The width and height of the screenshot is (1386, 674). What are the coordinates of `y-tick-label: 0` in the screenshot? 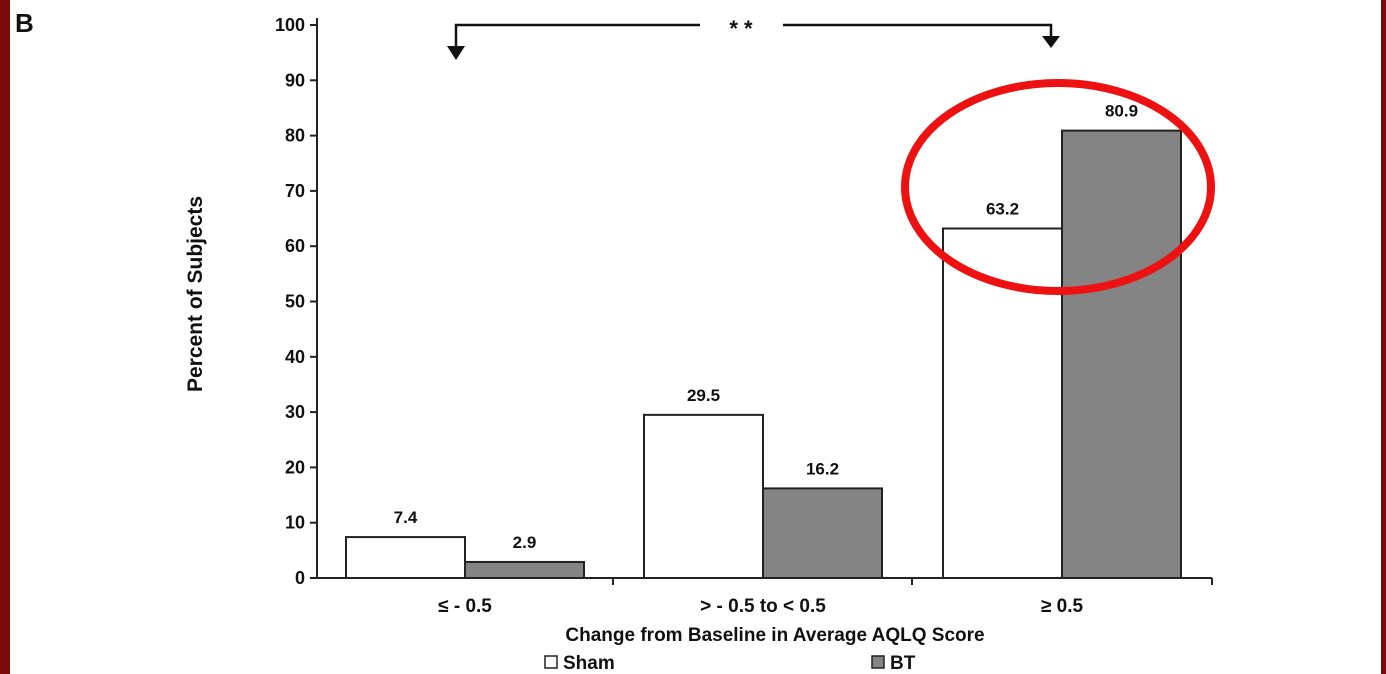 It's located at (300, 578).